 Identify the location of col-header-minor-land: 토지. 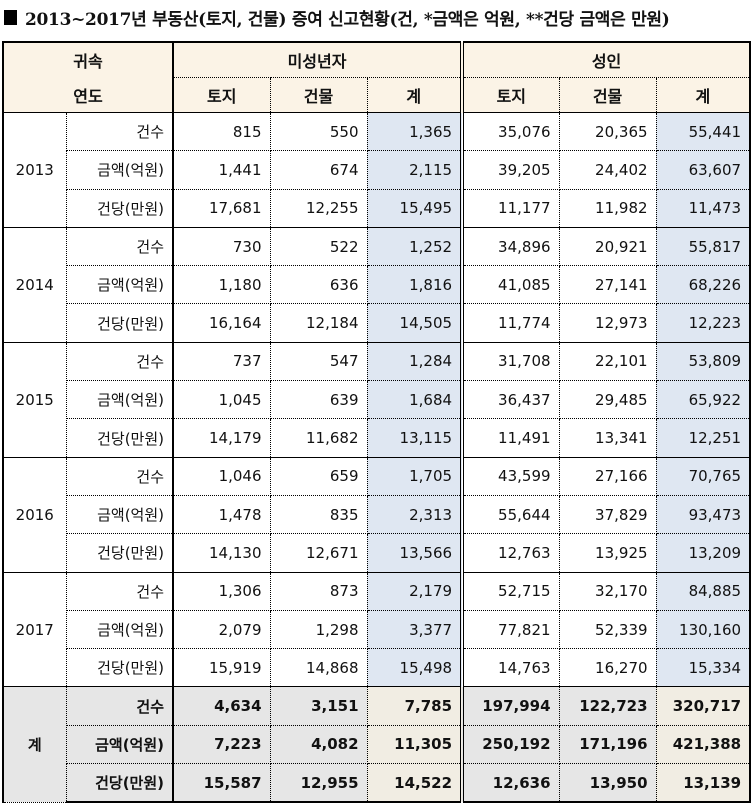
(221, 95).